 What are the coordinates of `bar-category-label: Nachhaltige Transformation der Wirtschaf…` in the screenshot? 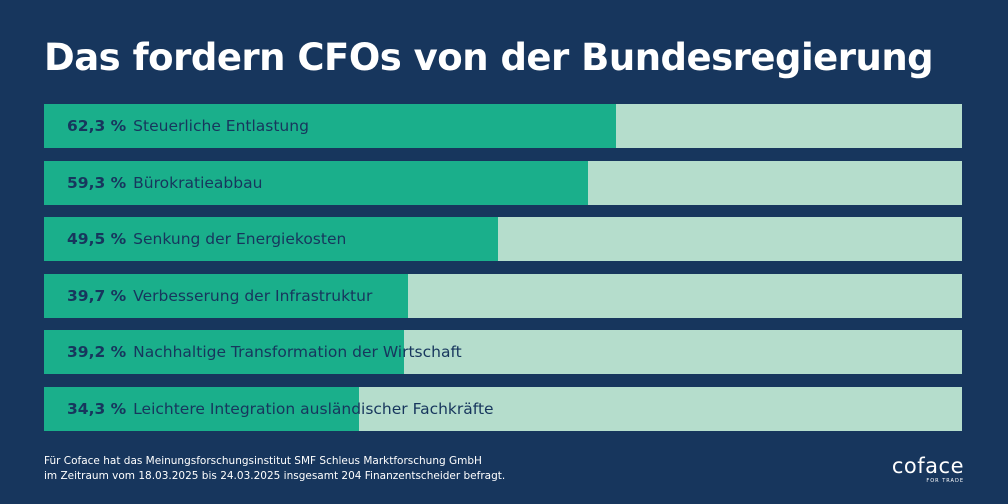 It's located at (297, 352).